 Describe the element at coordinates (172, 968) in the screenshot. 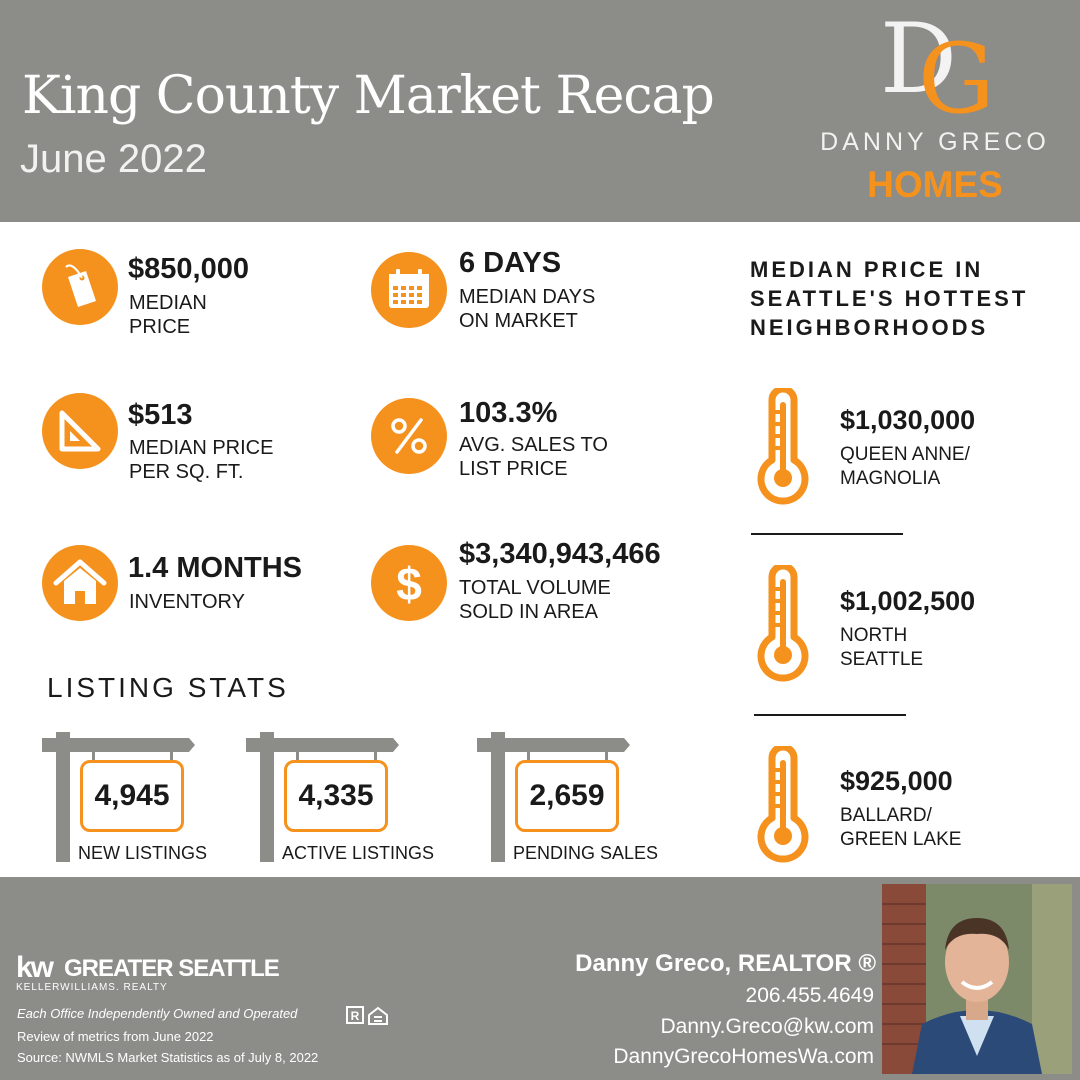

I see `kw-office-name: GREATER SEATTLE` at that location.